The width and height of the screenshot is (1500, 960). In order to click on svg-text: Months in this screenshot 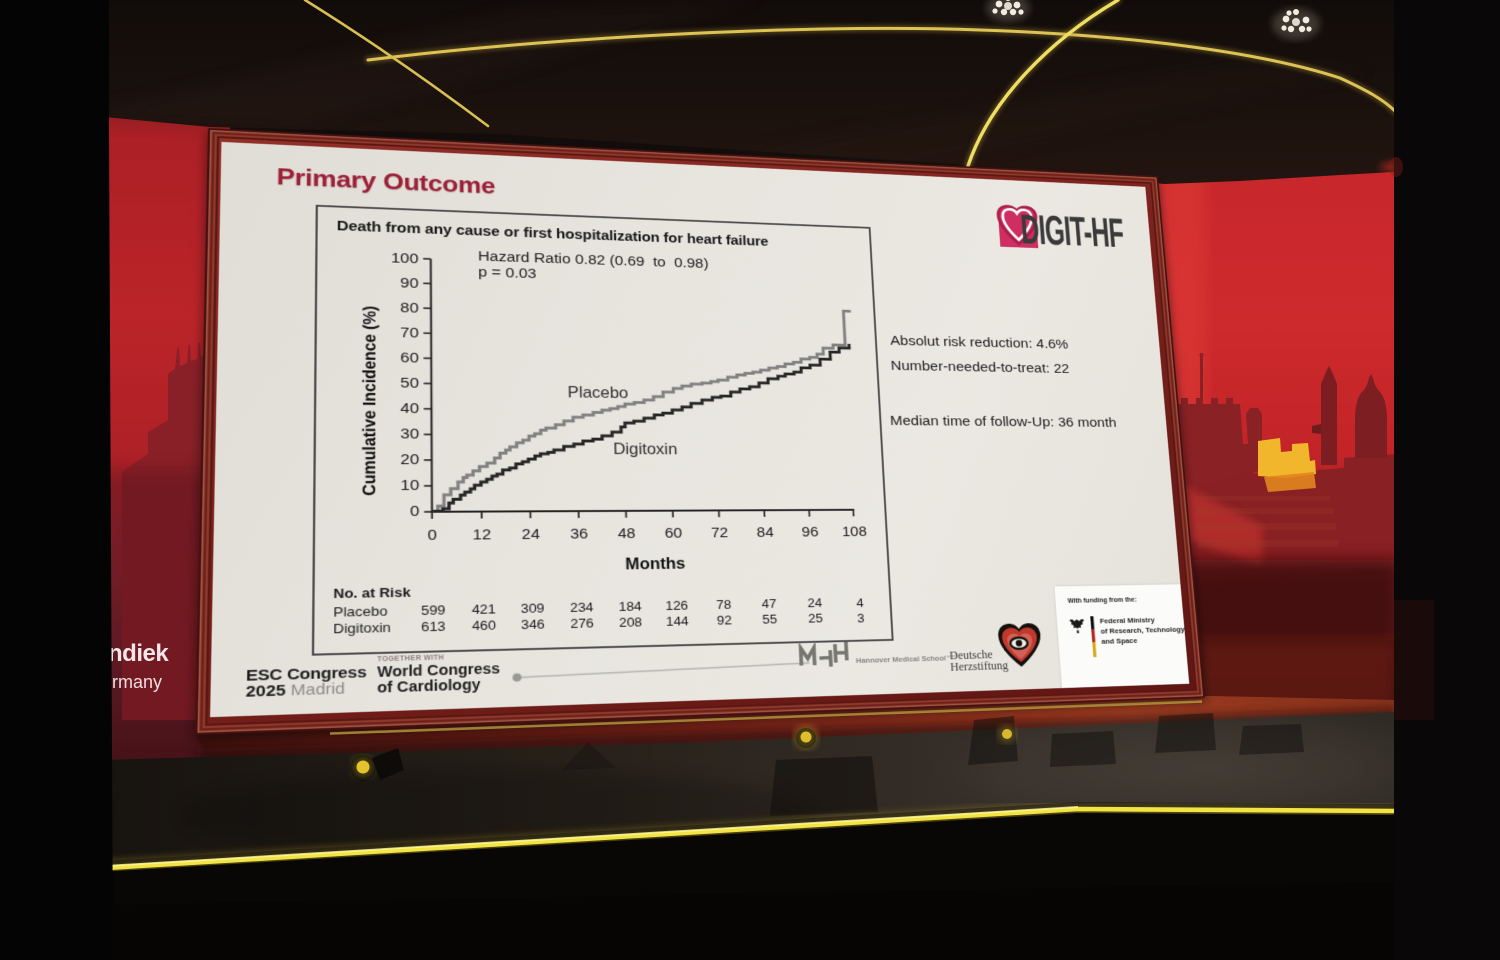, I will do `click(655, 564)`.